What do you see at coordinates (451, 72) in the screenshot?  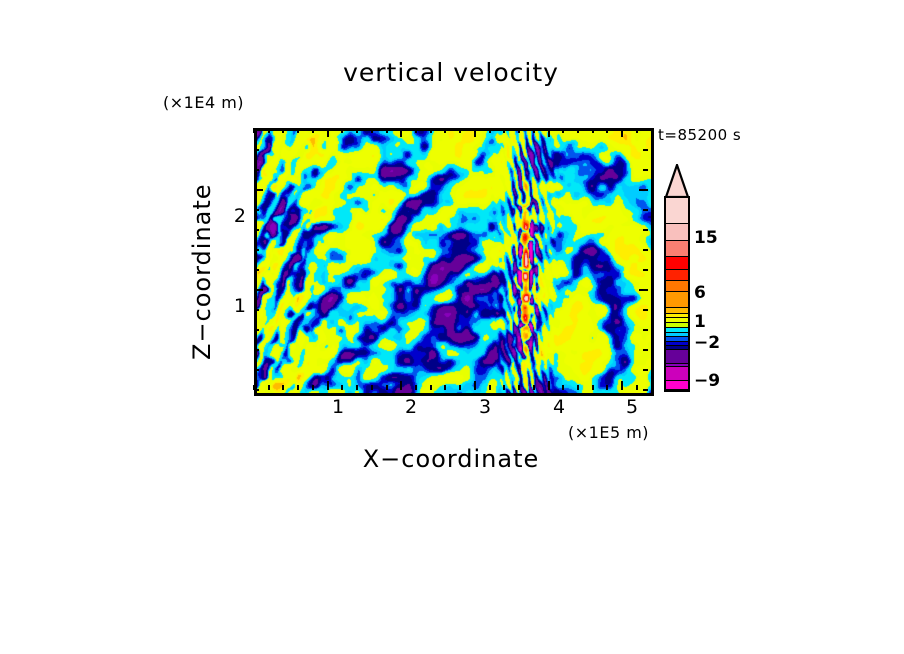 I see `page-title: vertical velocity` at bounding box center [451, 72].